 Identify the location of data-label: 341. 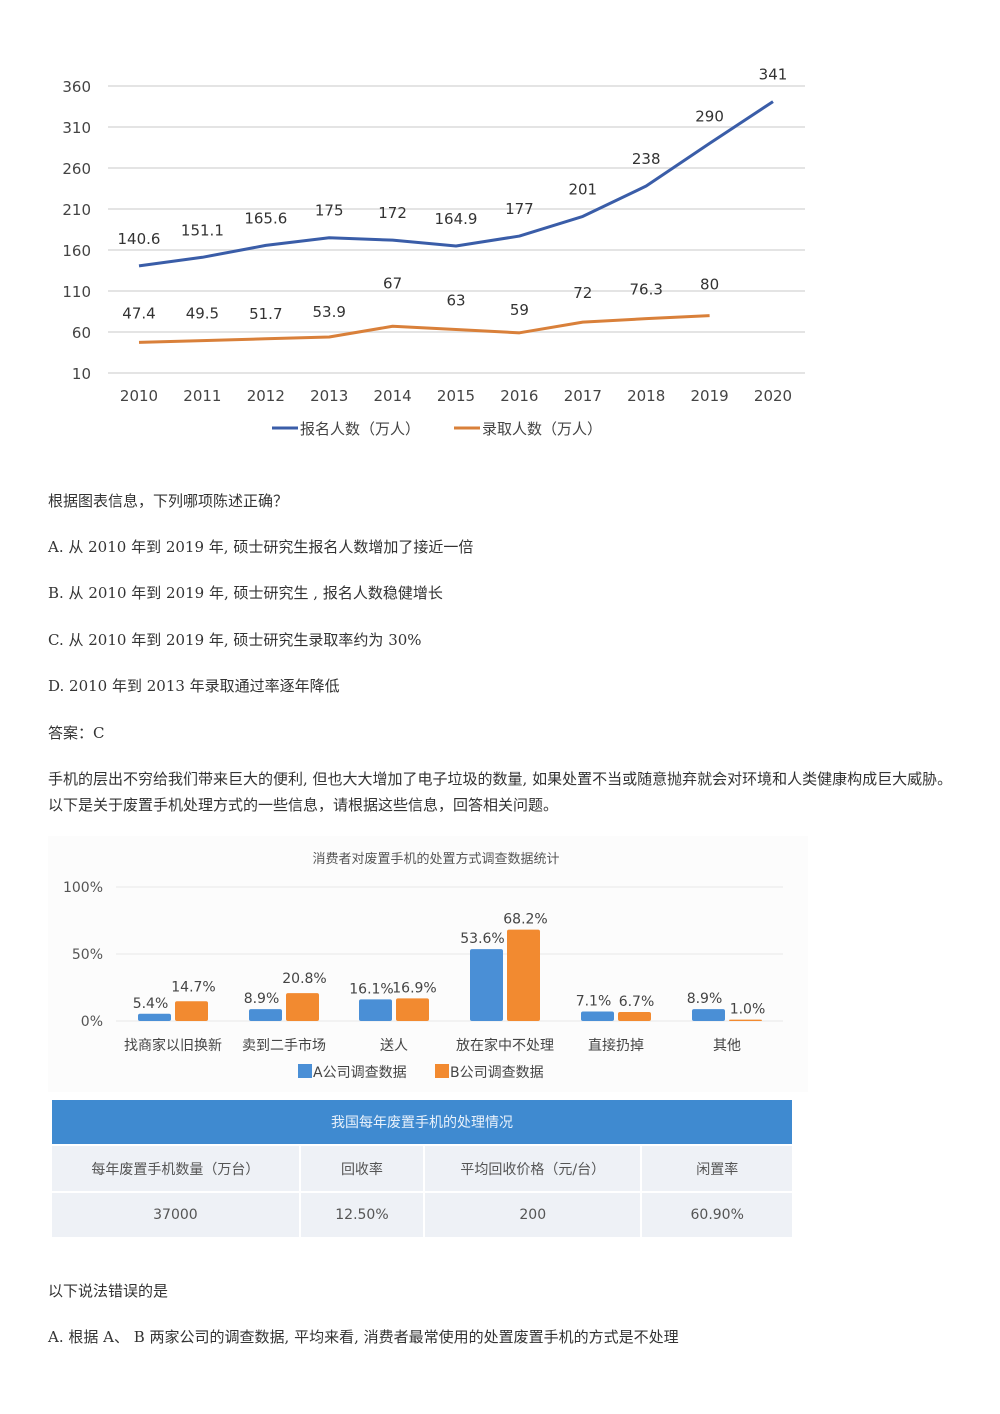
(773, 75).